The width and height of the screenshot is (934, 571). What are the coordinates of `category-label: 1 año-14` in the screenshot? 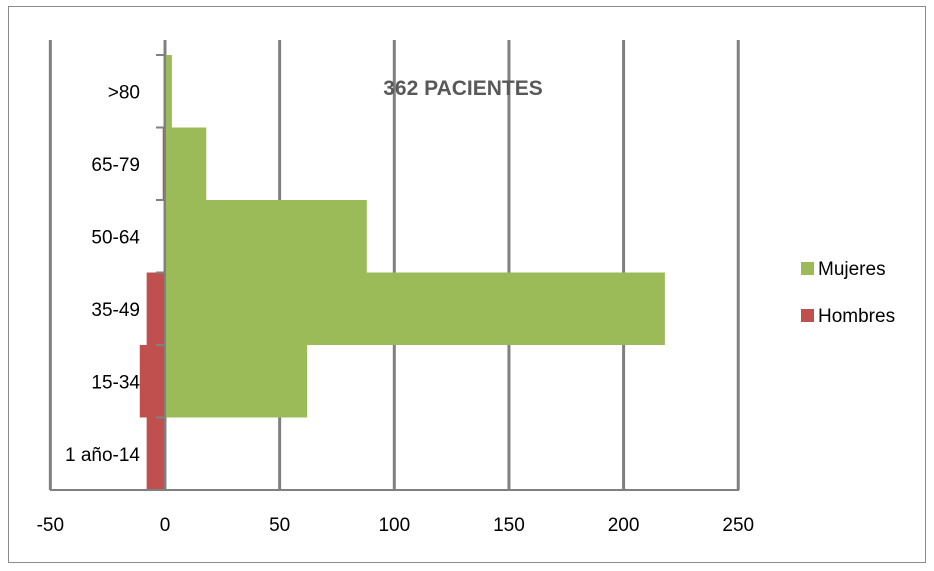 It's located at (102, 455).